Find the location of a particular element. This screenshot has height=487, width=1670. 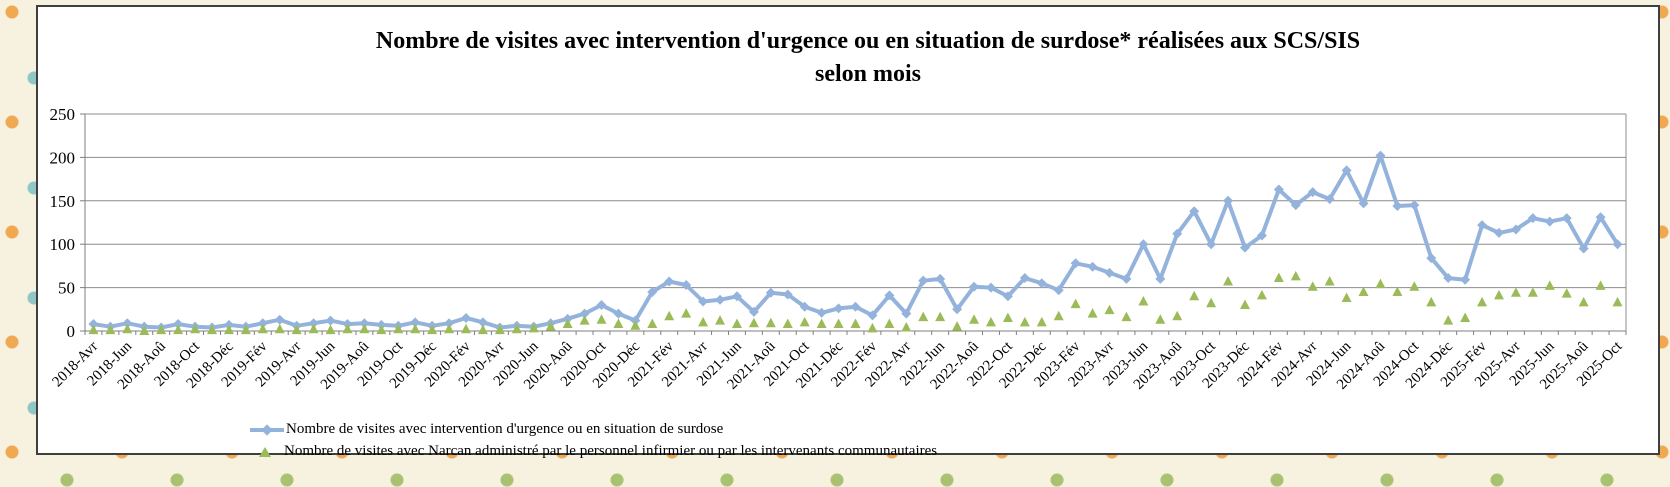

y-axis-label: 150 is located at coordinates (63, 201).